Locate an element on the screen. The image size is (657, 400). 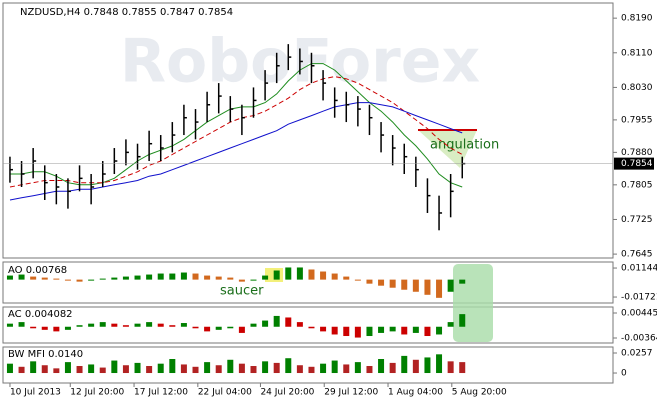
y-tick-label: 0.8190 is located at coordinates (637, 19).